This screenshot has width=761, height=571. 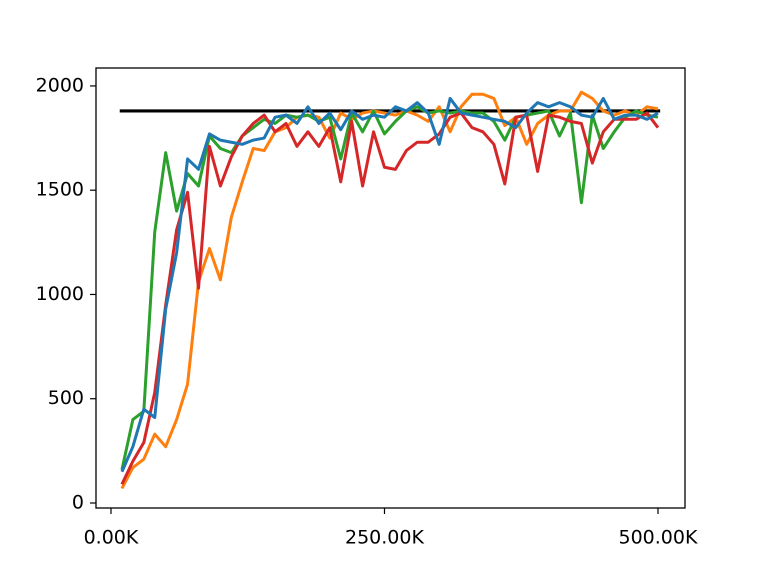 I want to click on y-tick-label: 0, so click(x=78, y=502).